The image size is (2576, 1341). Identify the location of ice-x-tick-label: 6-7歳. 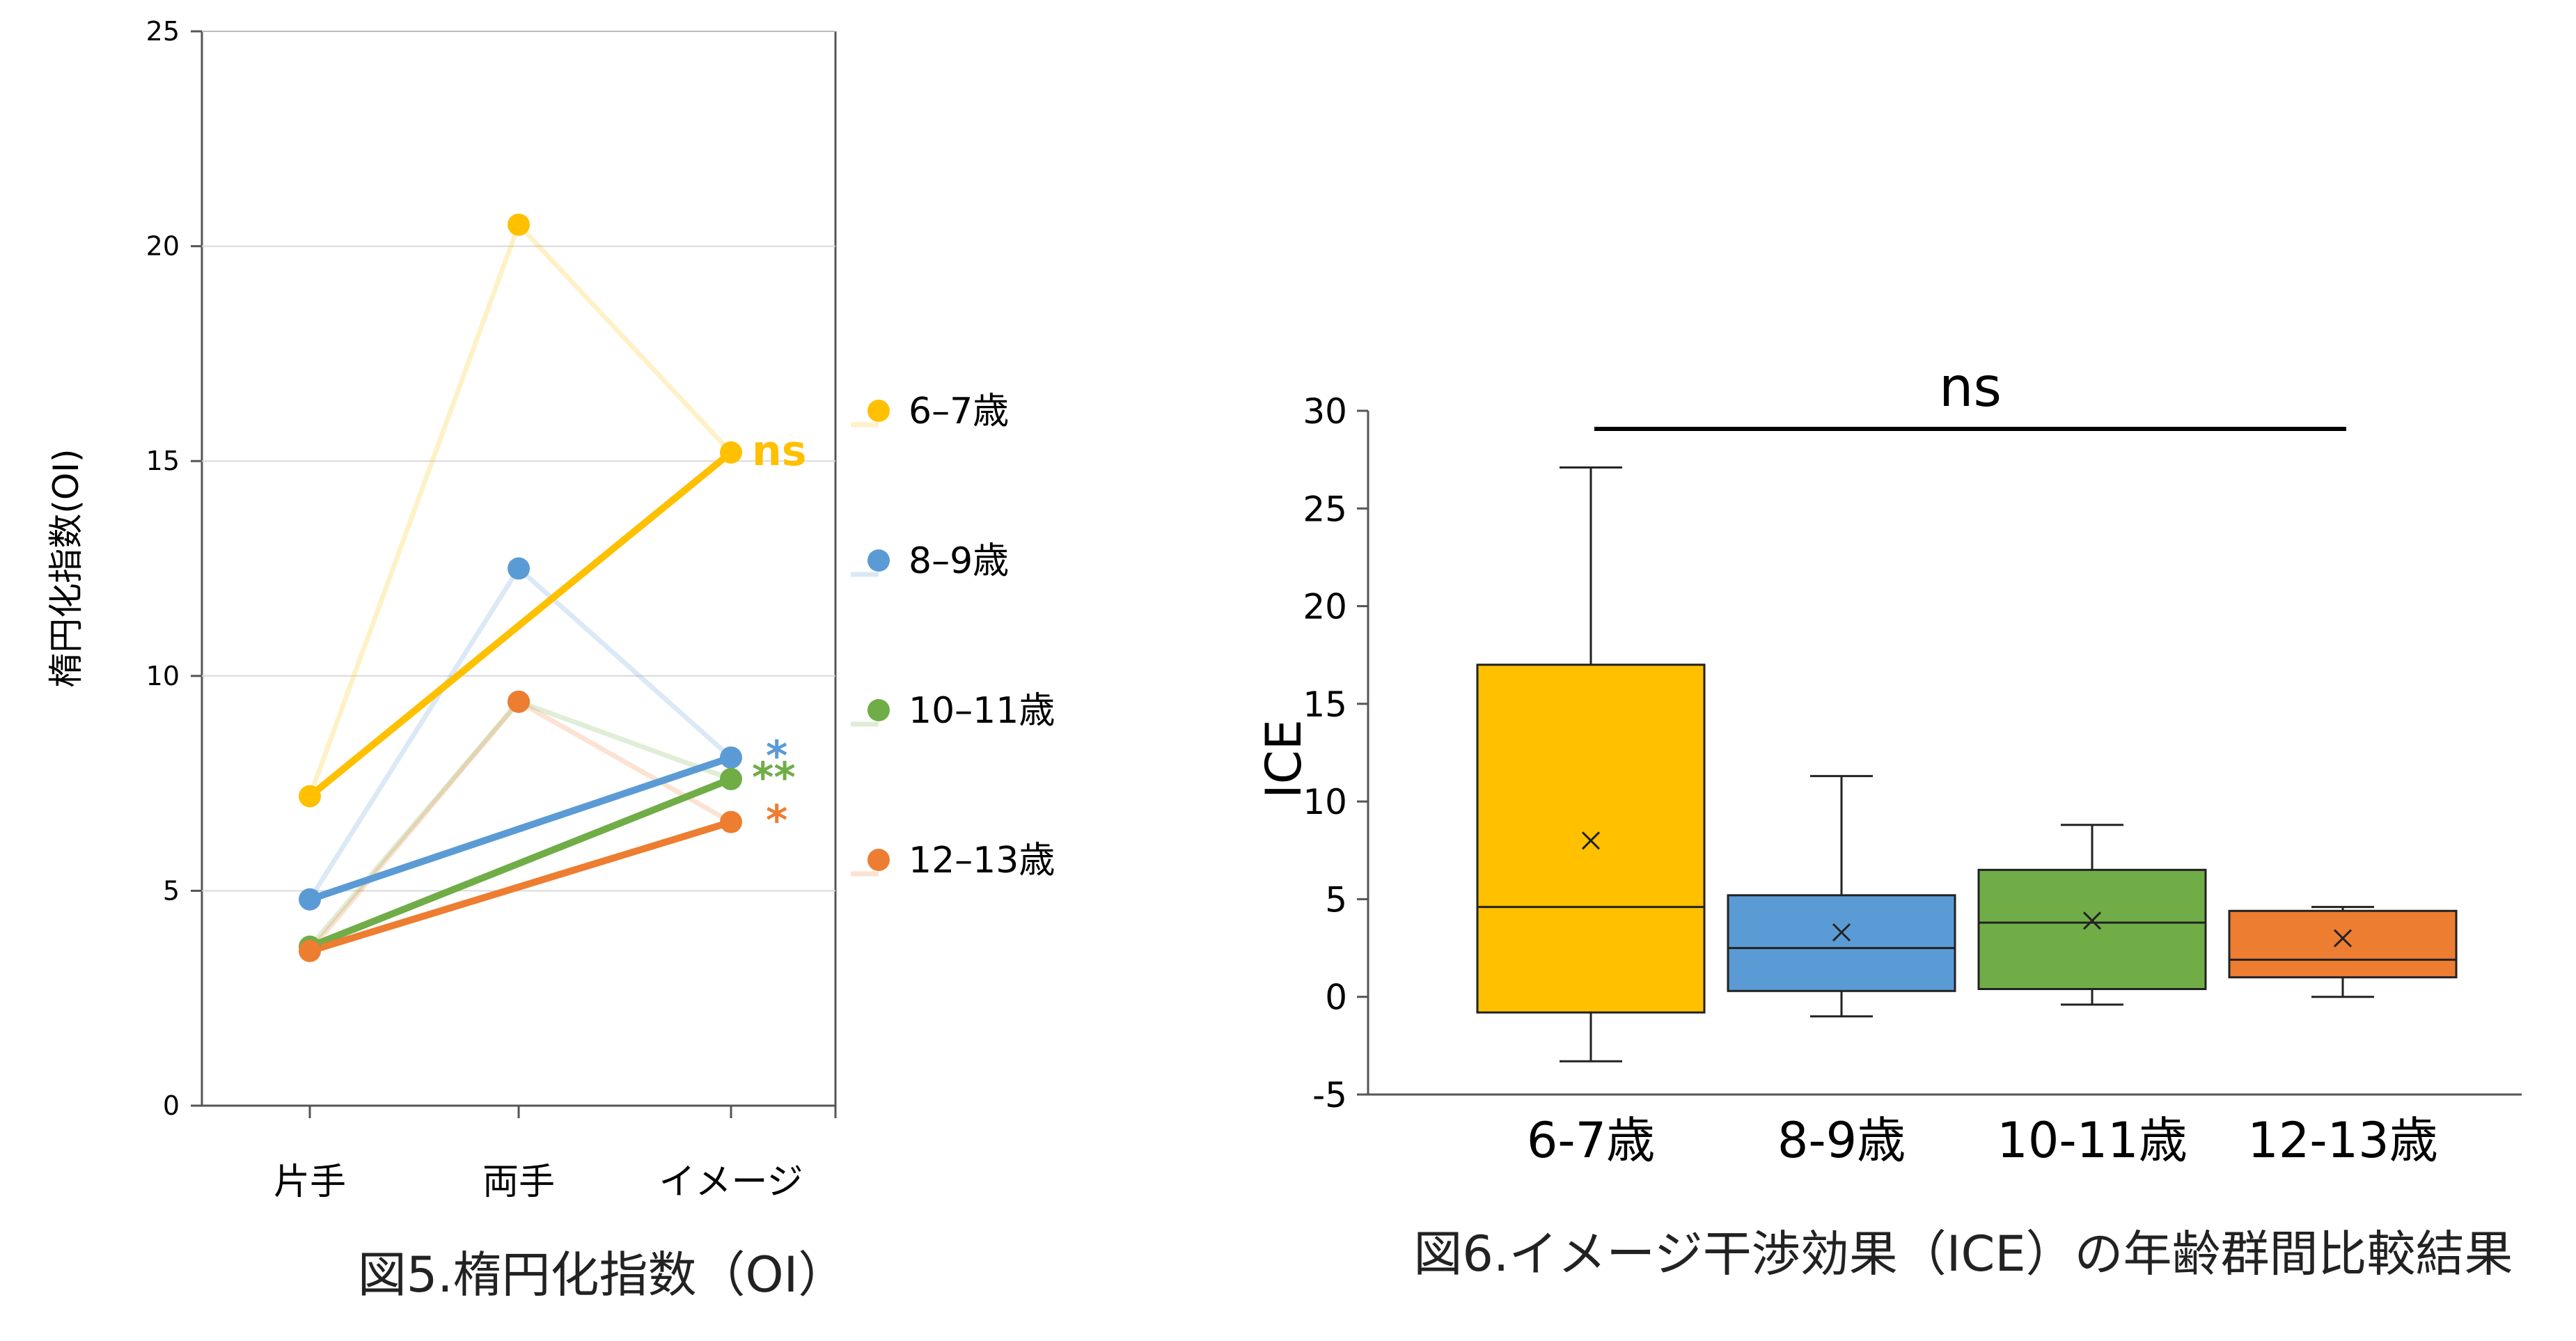
(1591, 1140).